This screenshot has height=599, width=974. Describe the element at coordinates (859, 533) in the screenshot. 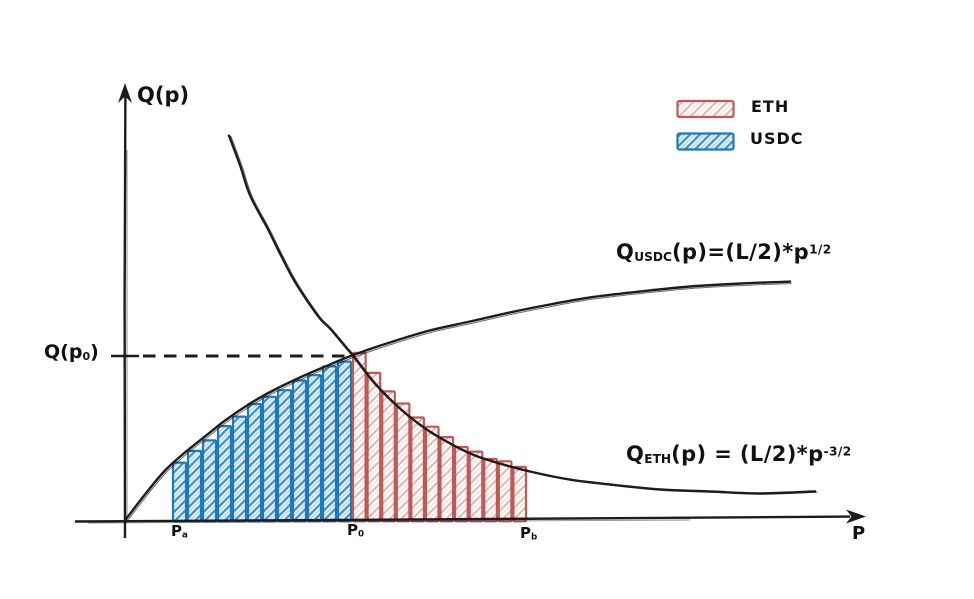

I see `x-axis-label: P` at that location.